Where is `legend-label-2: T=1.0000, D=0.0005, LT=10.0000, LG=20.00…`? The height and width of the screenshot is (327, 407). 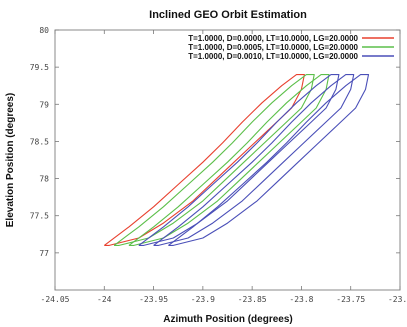 legend-label-2: T=1.0000, D=0.0005, LT=10.0000, LG=20.00… is located at coordinates (273, 47).